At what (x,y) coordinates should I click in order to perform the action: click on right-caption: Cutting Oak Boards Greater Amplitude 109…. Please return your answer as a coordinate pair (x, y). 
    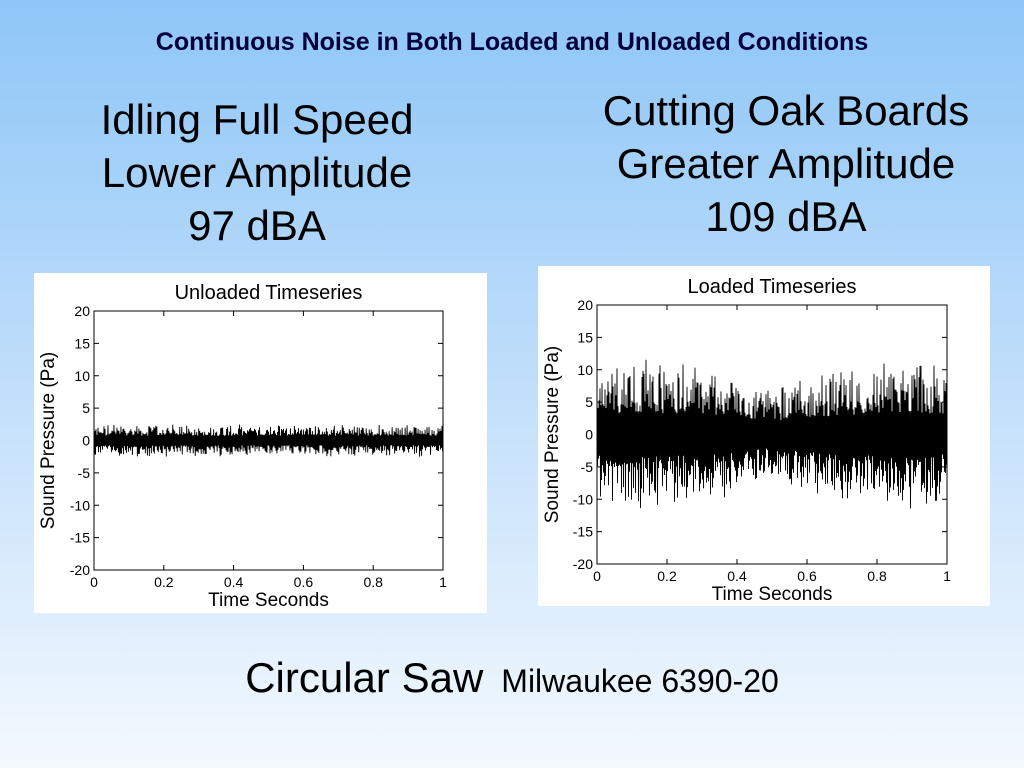
    Looking at the image, I should click on (786, 163).